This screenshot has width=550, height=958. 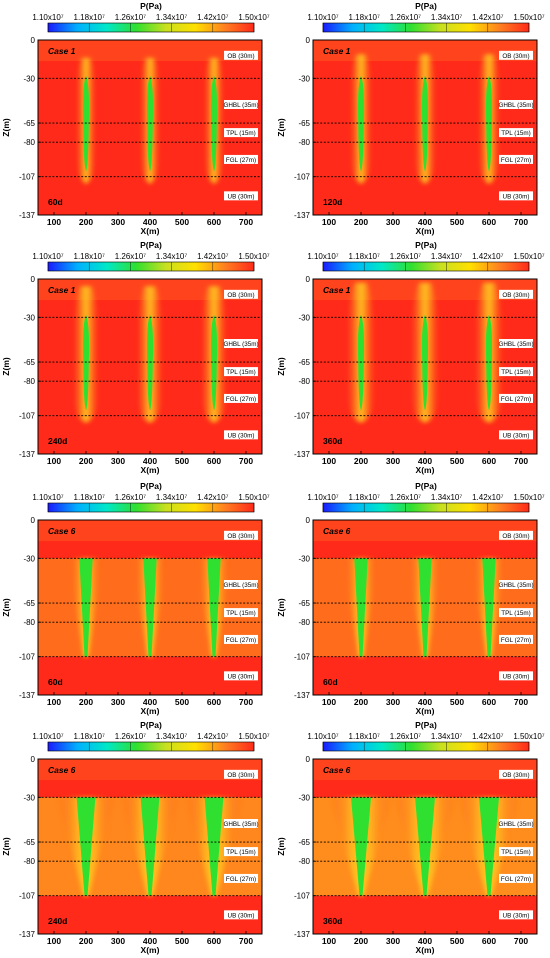 What do you see at coordinates (332, 441) in the screenshot?
I see `time-label: 360d` at bounding box center [332, 441].